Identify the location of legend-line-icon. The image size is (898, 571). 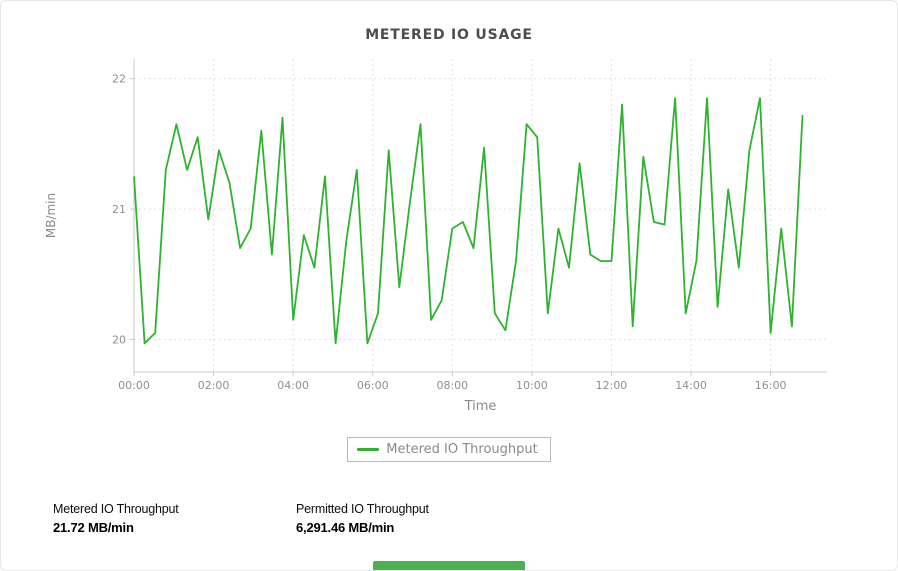
(368, 449).